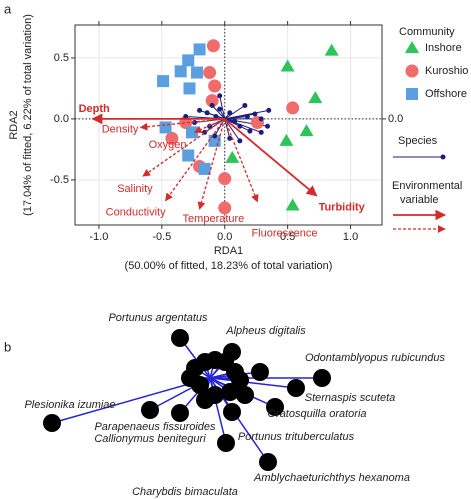 The height and width of the screenshot is (499, 471). What do you see at coordinates (331, 478) in the screenshot?
I see `species-label: Amblychaeturichthys hexanoma` at bounding box center [331, 478].